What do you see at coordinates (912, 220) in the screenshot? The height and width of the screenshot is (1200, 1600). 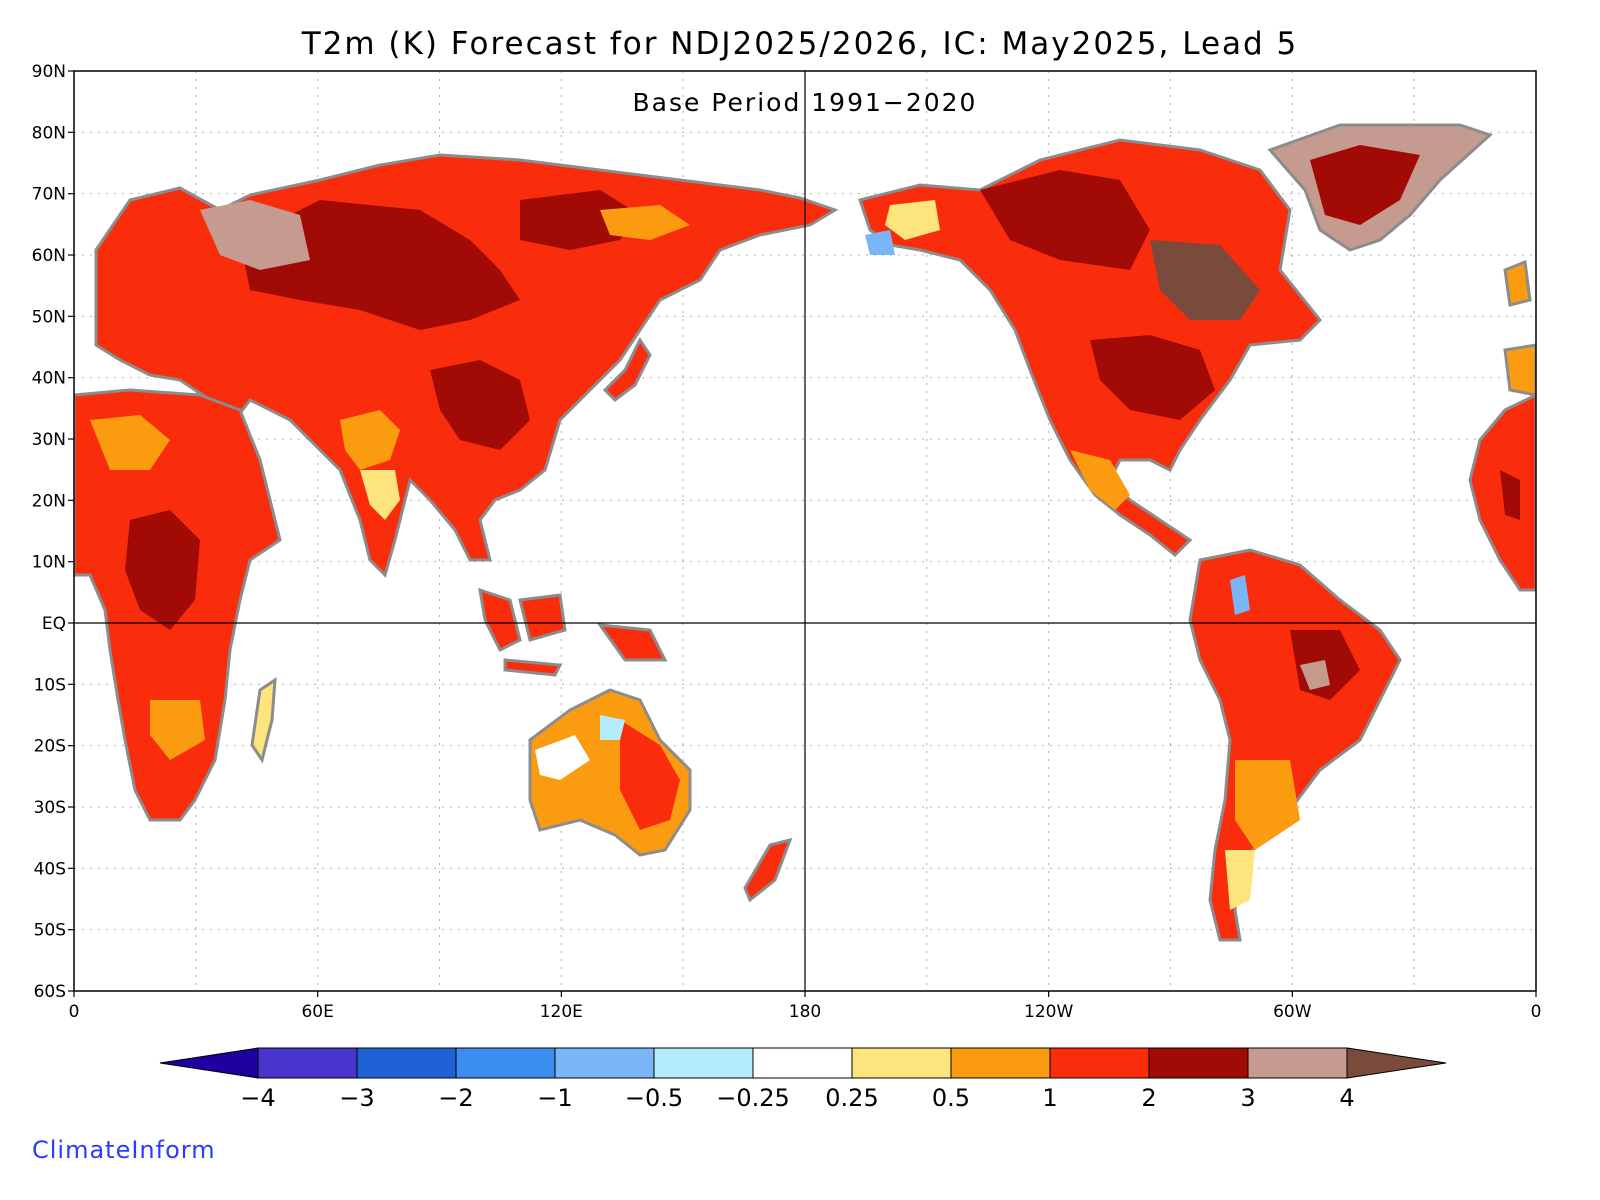 I see `alaska-warm` at bounding box center [912, 220].